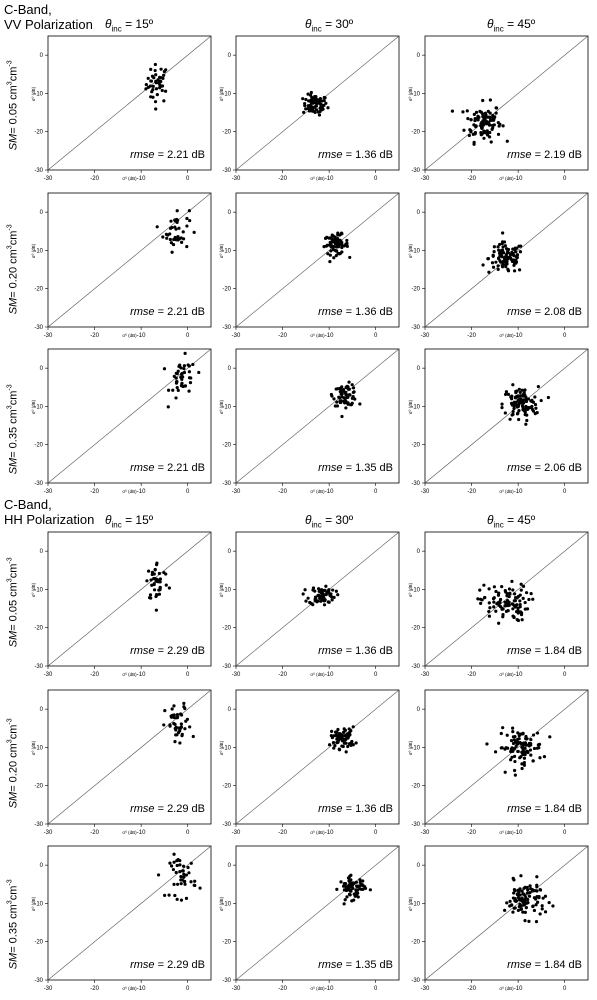 The width and height of the screenshot is (597, 1000). I want to click on rmse-label: rmse = 2.21 dB, so click(167, 468).